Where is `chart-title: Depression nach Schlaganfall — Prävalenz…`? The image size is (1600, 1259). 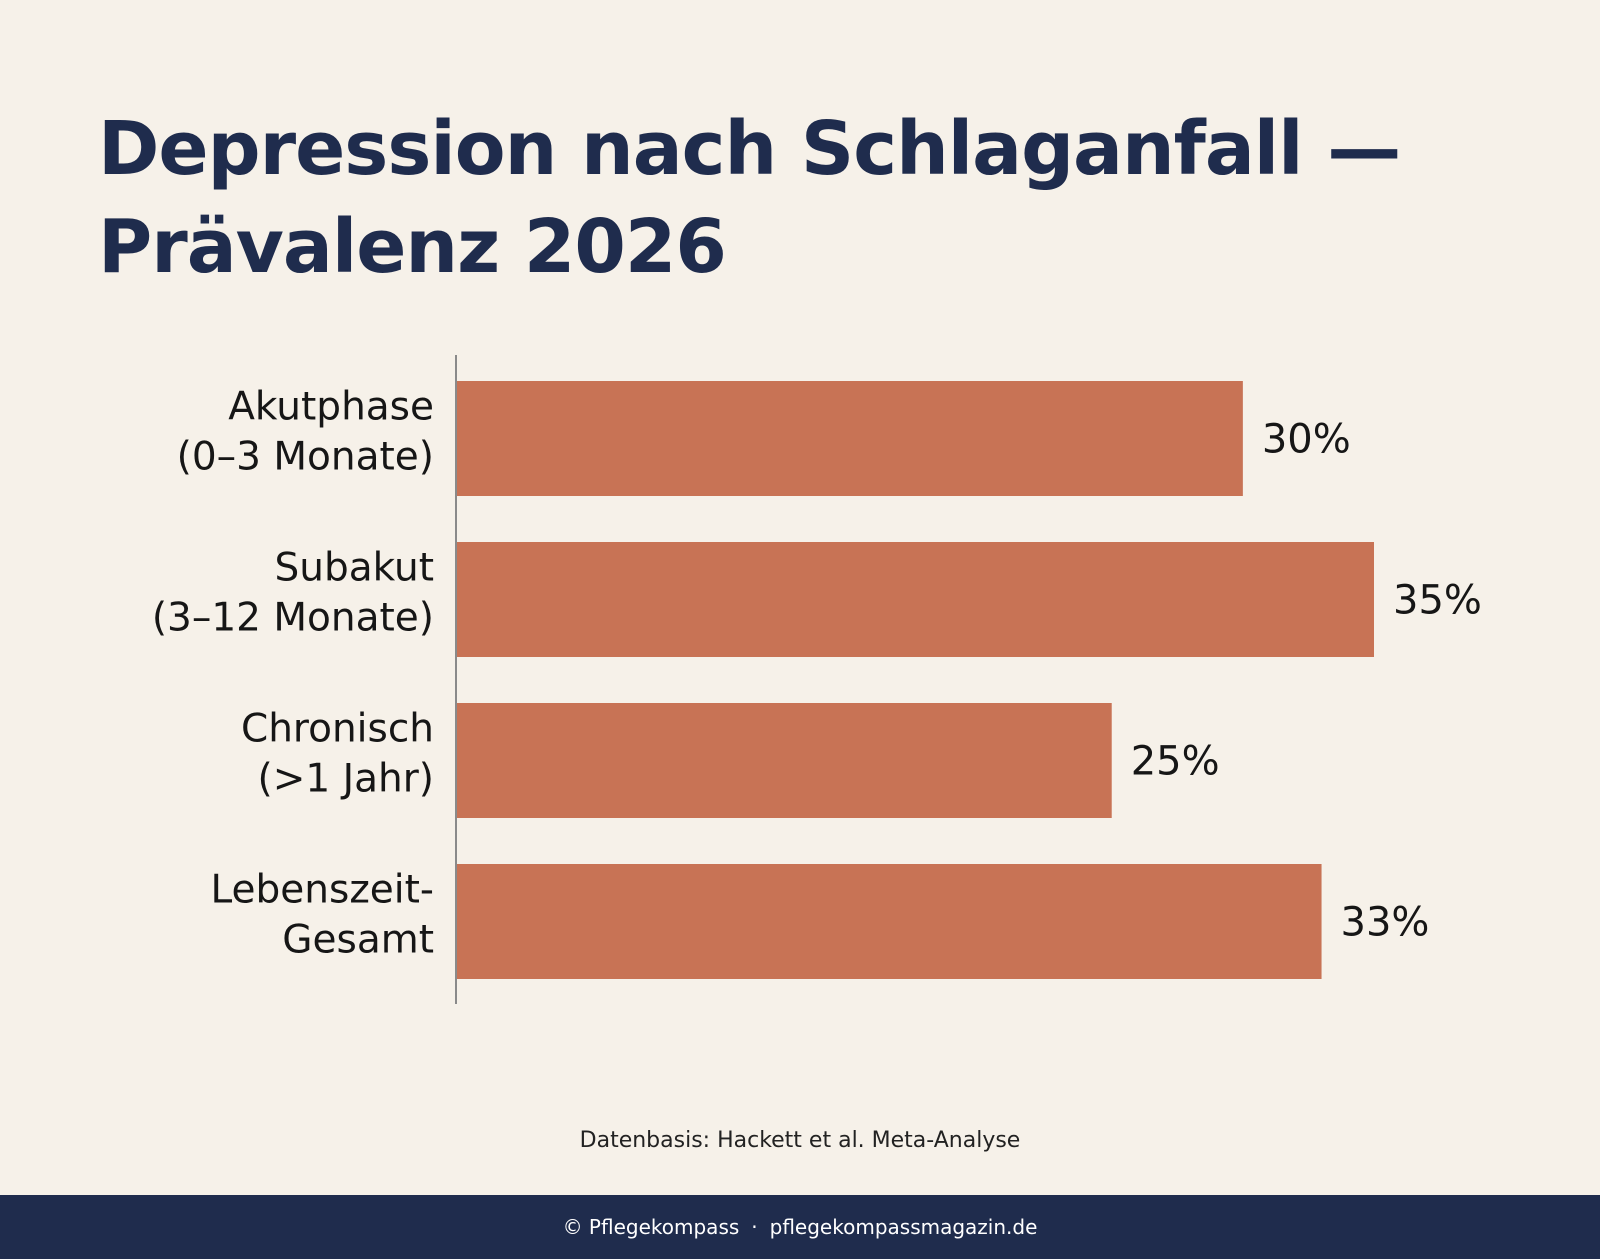 chart-title: Depression nach Schlaganfall — Prävalenz… is located at coordinates (798, 198).